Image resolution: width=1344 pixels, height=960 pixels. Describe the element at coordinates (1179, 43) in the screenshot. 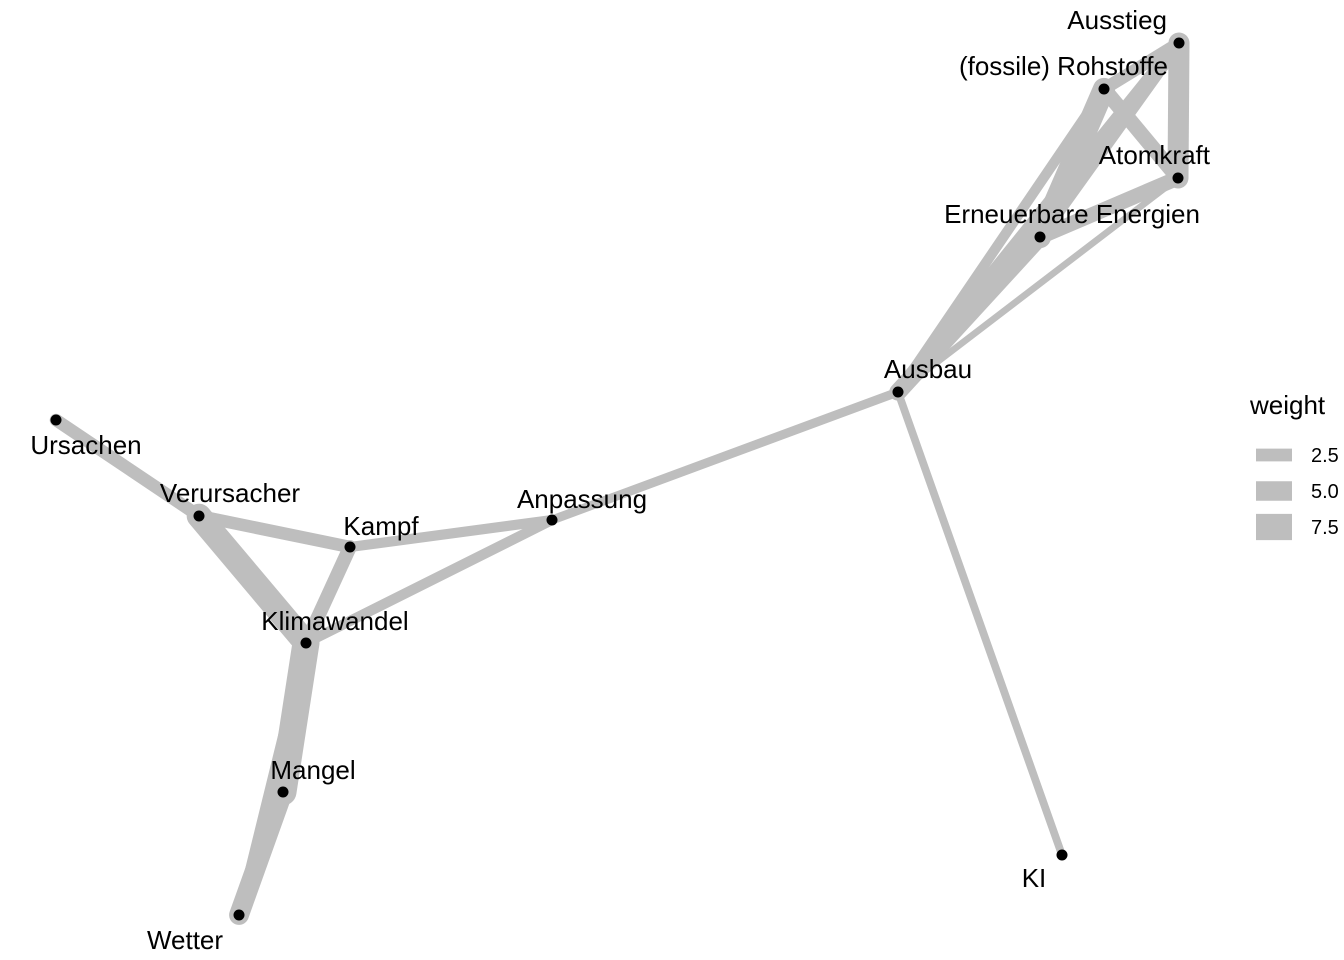

I see `node-ausstieg` at that location.